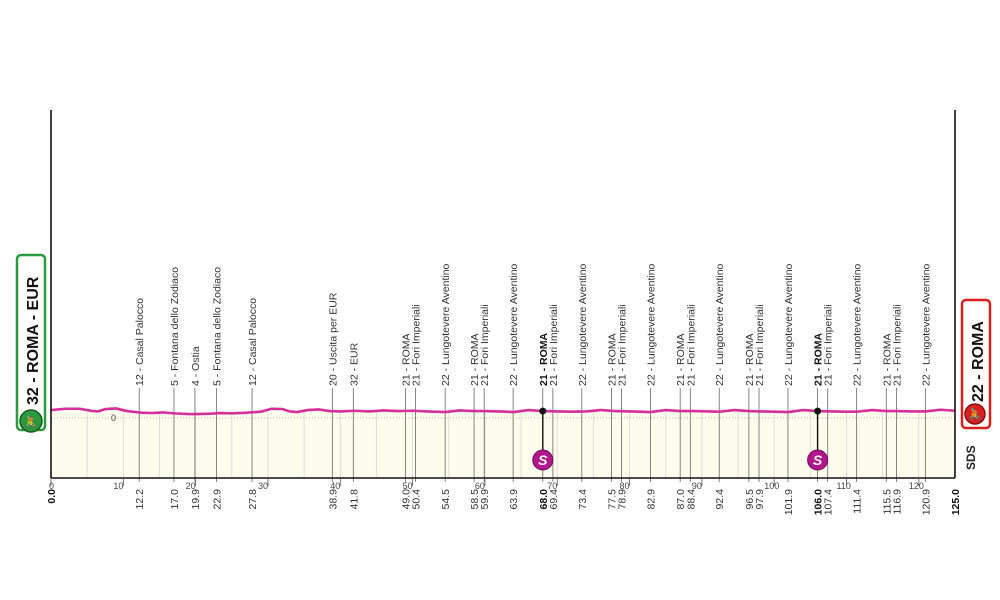  What do you see at coordinates (625, 486) in the screenshot?
I see `x-tick-label: 80` at bounding box center [625, 486].